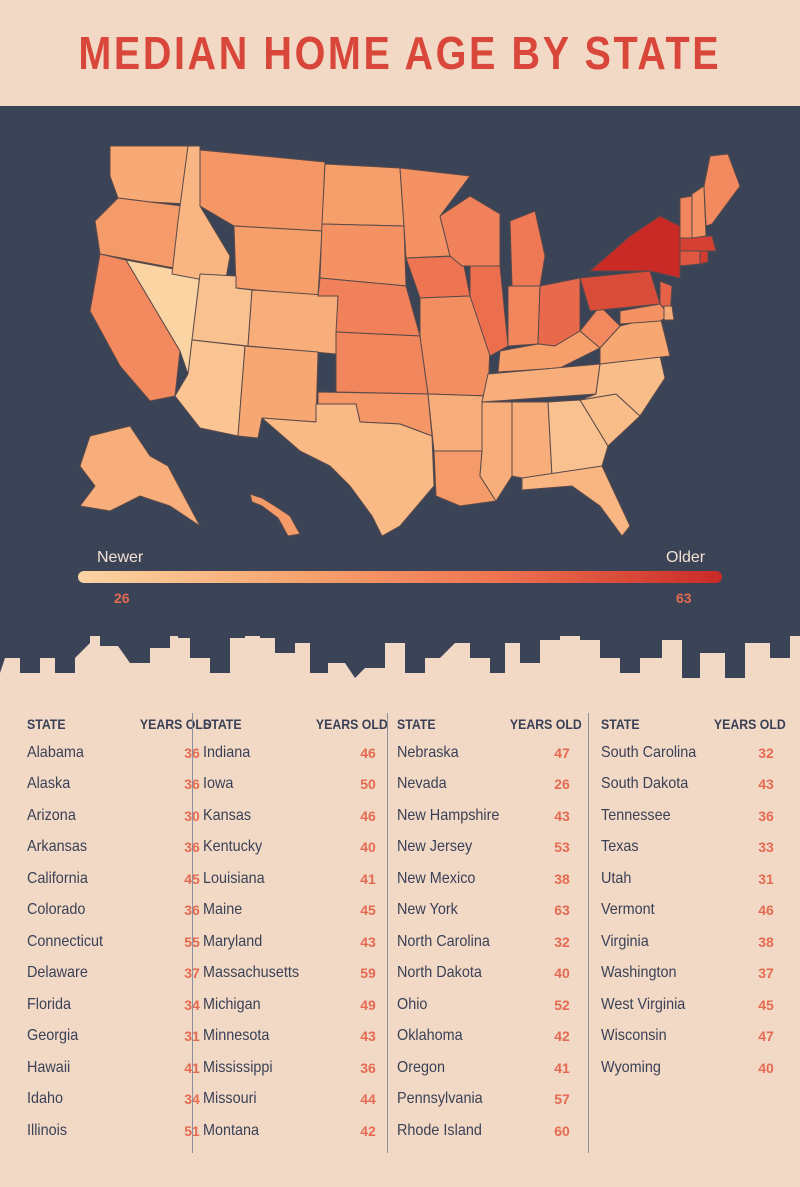  What do you see at coordinates (628, 910) in the screenshot?
I see `state-name: Vermont` at bounding box center [628, 910].